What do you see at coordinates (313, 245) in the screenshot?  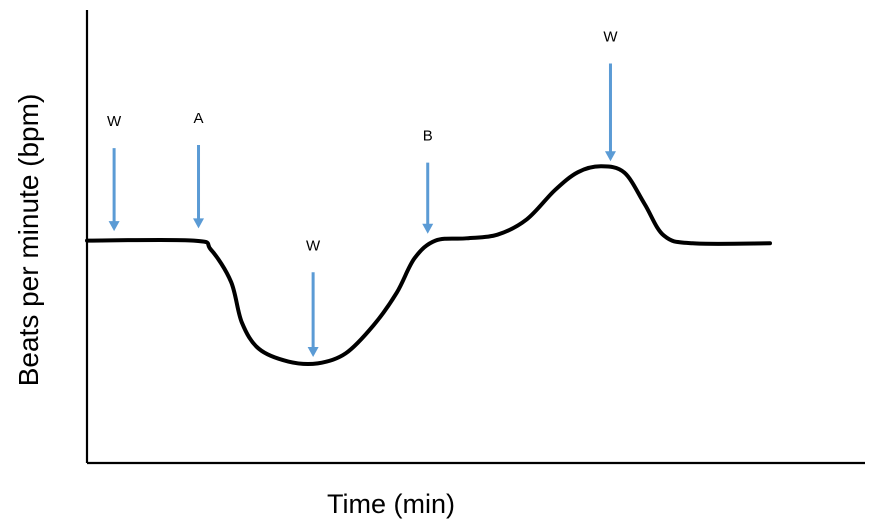 I see `annotation-label-2: W` at bounding box center [313, 245].